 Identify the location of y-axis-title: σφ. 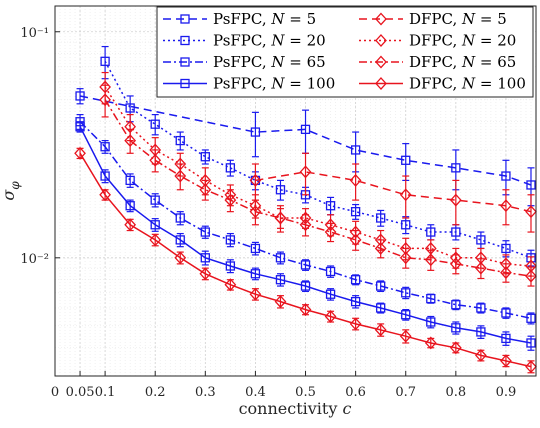
(11, 191).